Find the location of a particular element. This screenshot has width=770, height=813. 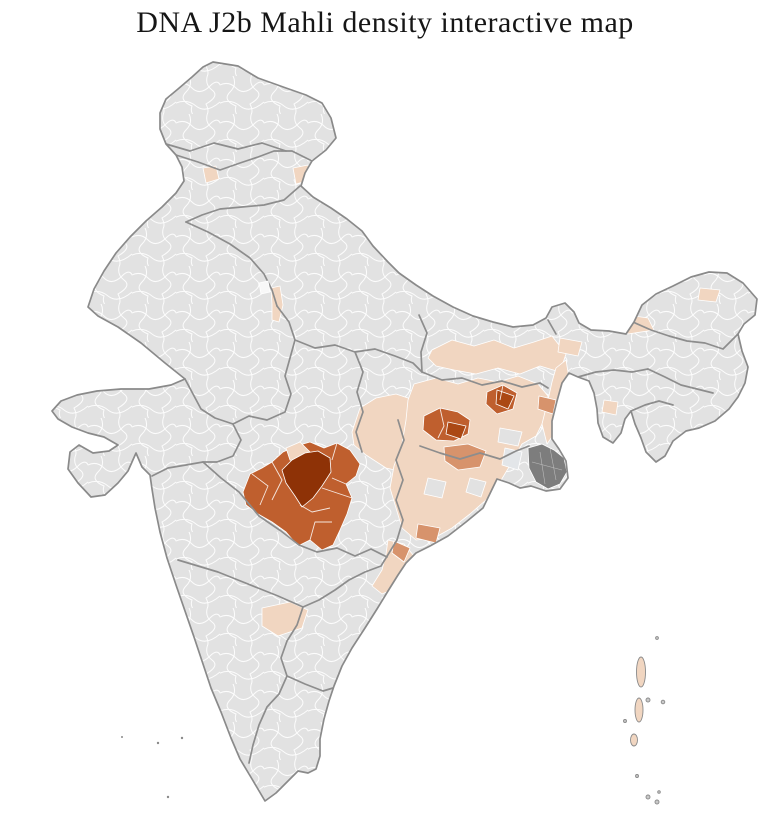

capital-district is located at coordinates (264, 287).